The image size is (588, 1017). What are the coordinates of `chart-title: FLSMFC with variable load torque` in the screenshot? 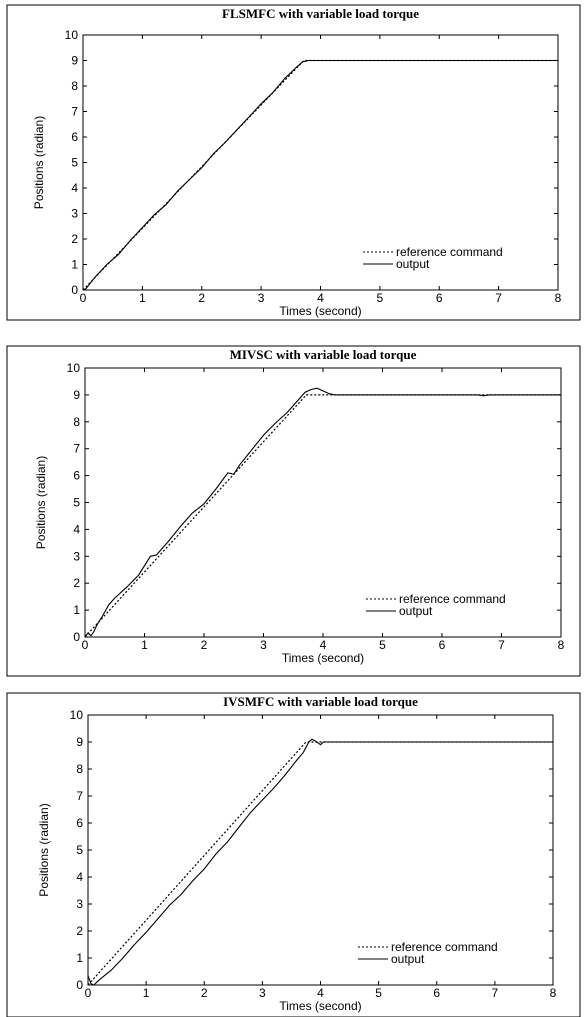 It's located at (320, 13).